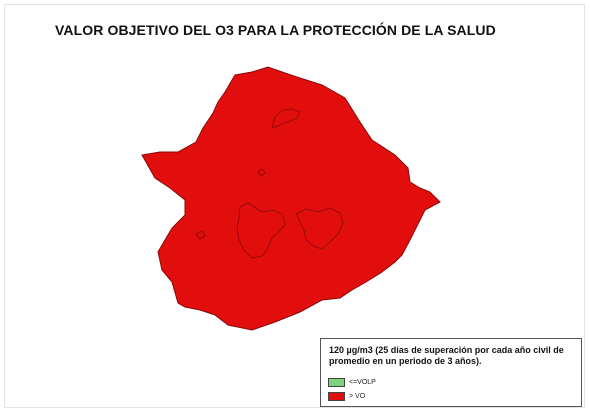 The width and height of the screenshot is (590, 412). I want to click on internal-borders, so click(269, 183).